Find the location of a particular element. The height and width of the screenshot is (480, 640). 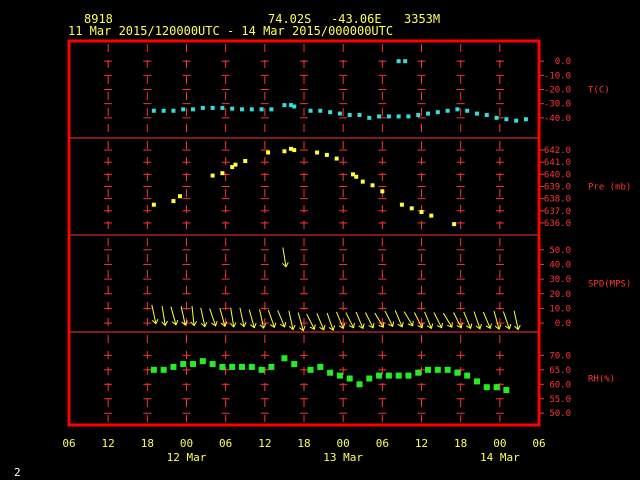

y-tick-label: 50.0 is located at coordinates (560, 251).